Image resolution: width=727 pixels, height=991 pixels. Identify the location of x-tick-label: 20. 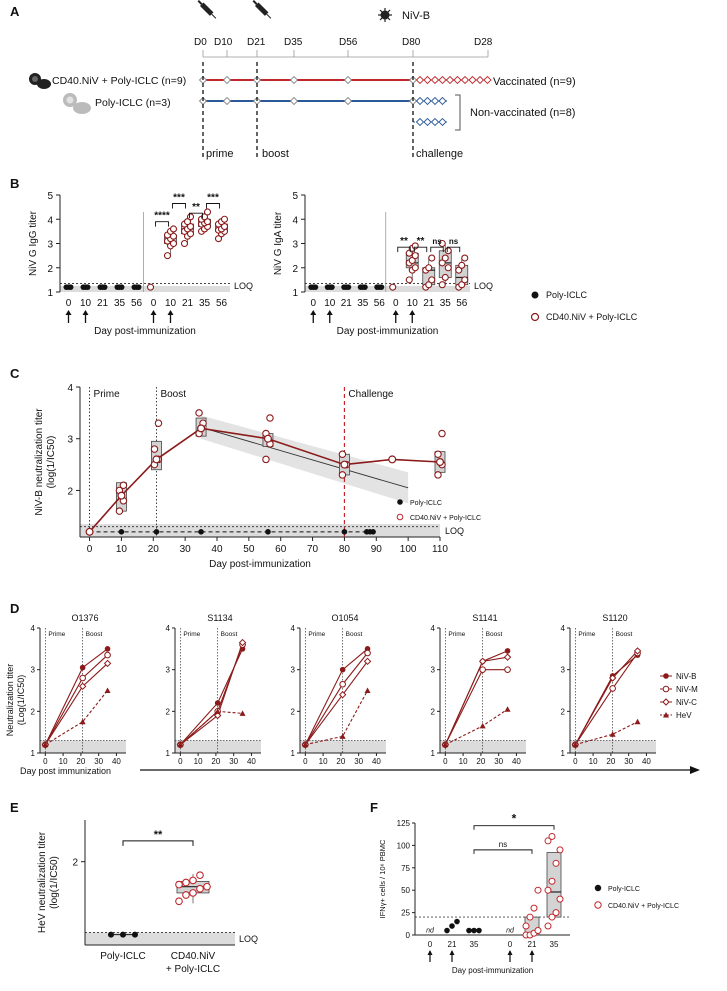
(480, 761).